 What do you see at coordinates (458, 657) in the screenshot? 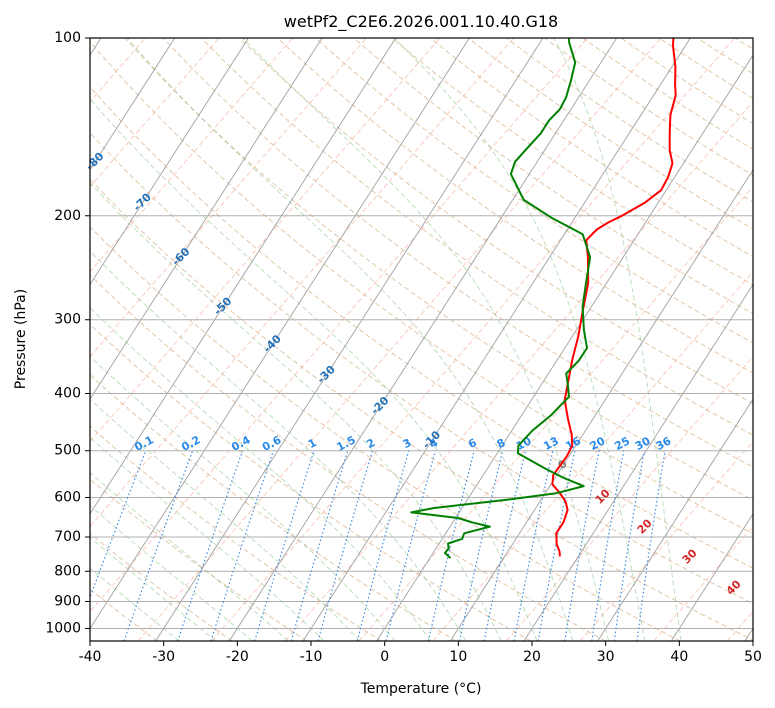
I see `x-tick-label: 10` at bounding box center [458, 657].